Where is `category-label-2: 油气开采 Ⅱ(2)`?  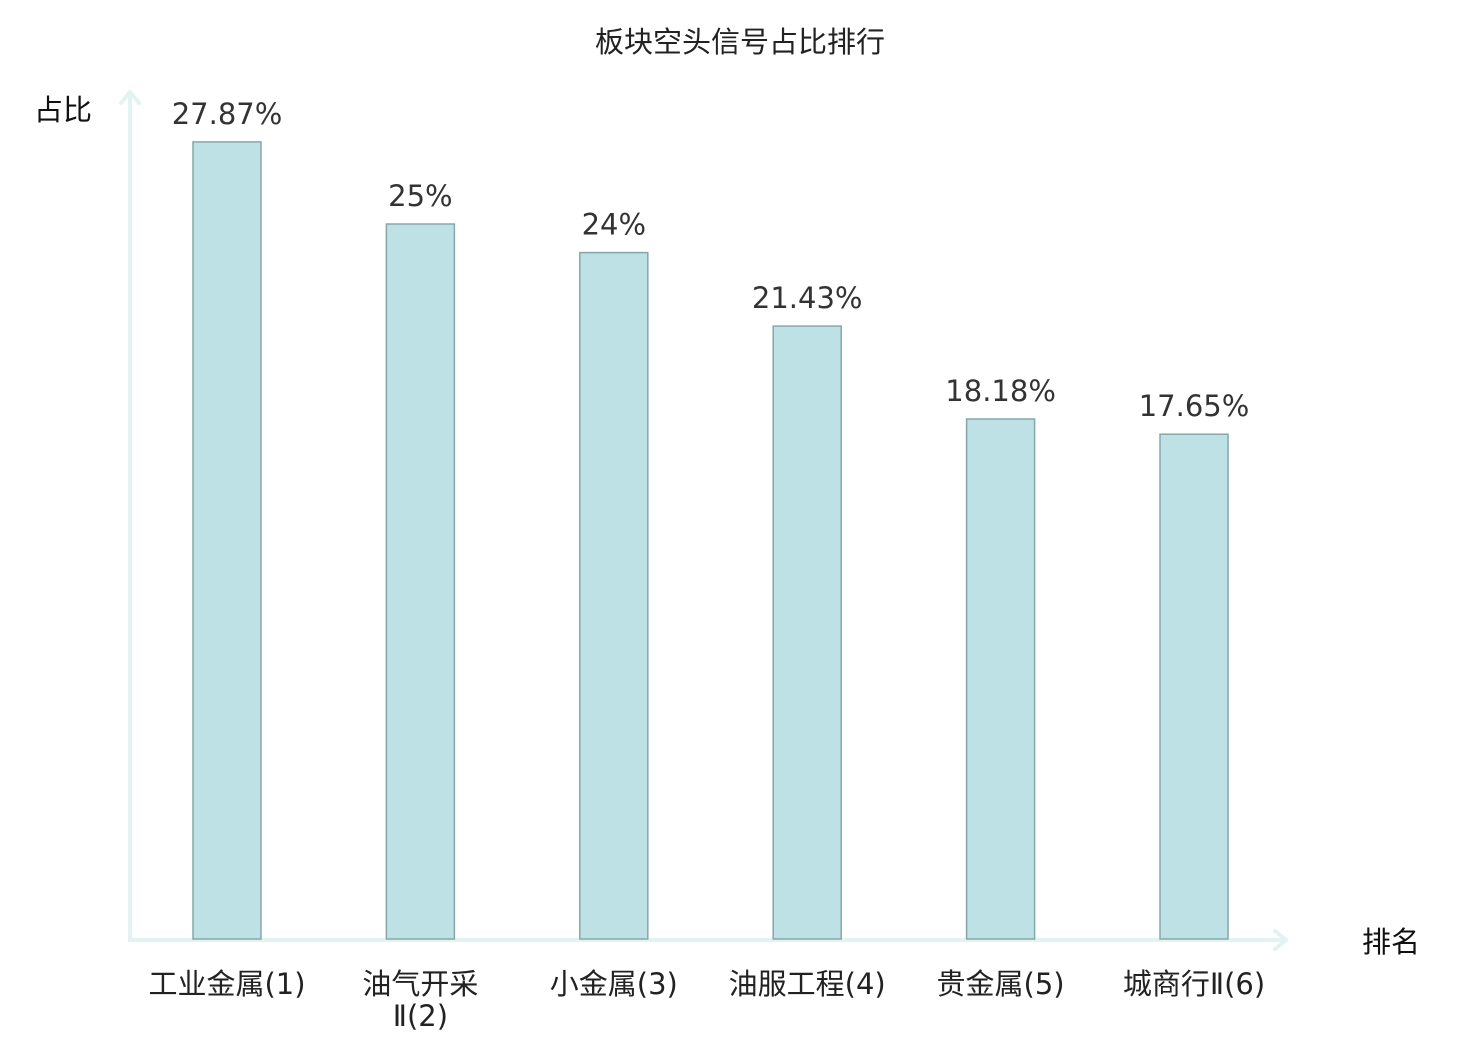 category-label-2: 油气开采 Ⅱ(2) is located at coordinates (420, 1000).